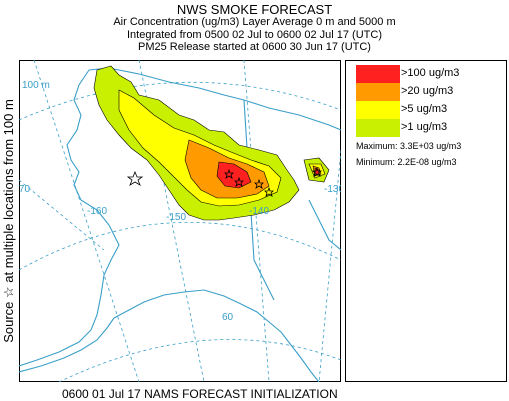  What do you see at coordinates (24, 189) in the screenshot?
I see `lon-label-170: -170` at bounding box center [24, 189].